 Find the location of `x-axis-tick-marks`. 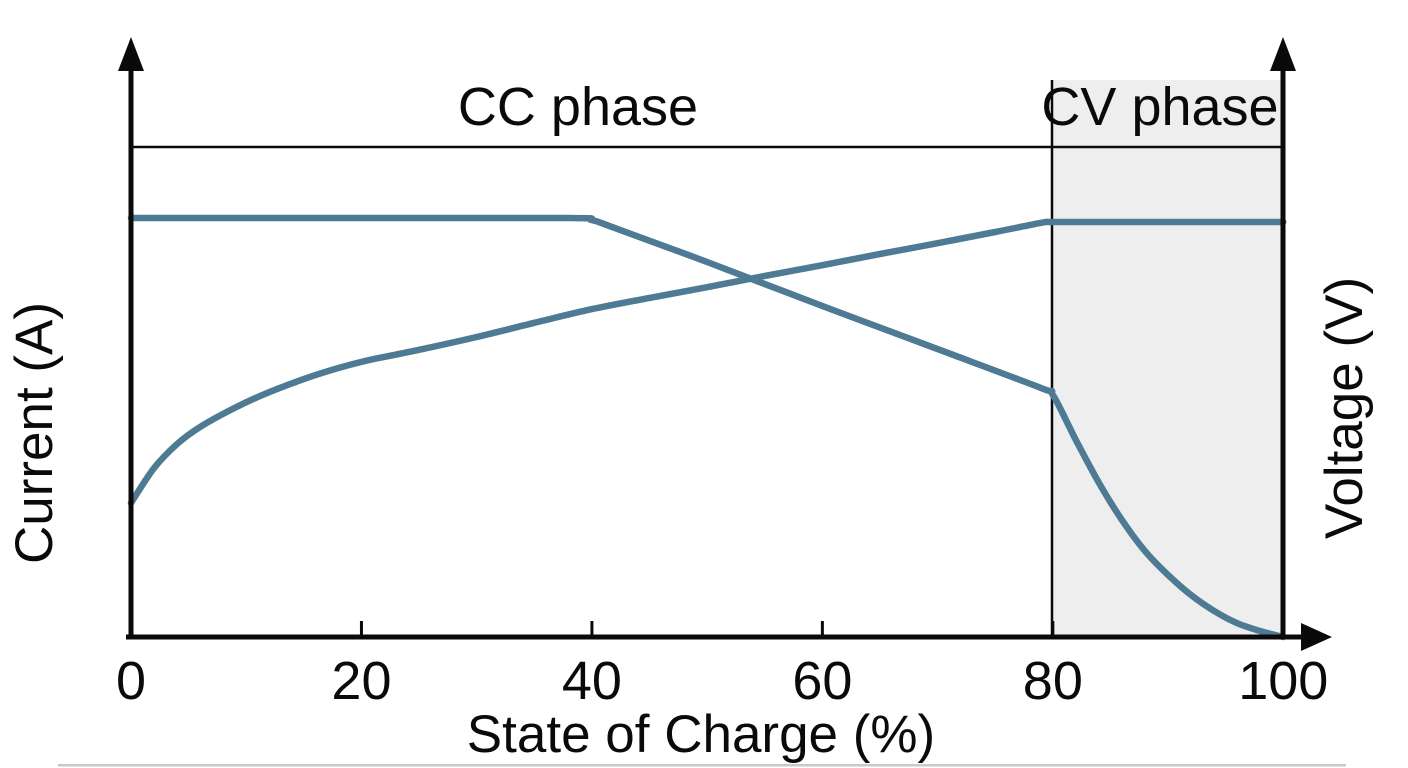

x-axis-tick-marks is located at coordinates (707, 629).